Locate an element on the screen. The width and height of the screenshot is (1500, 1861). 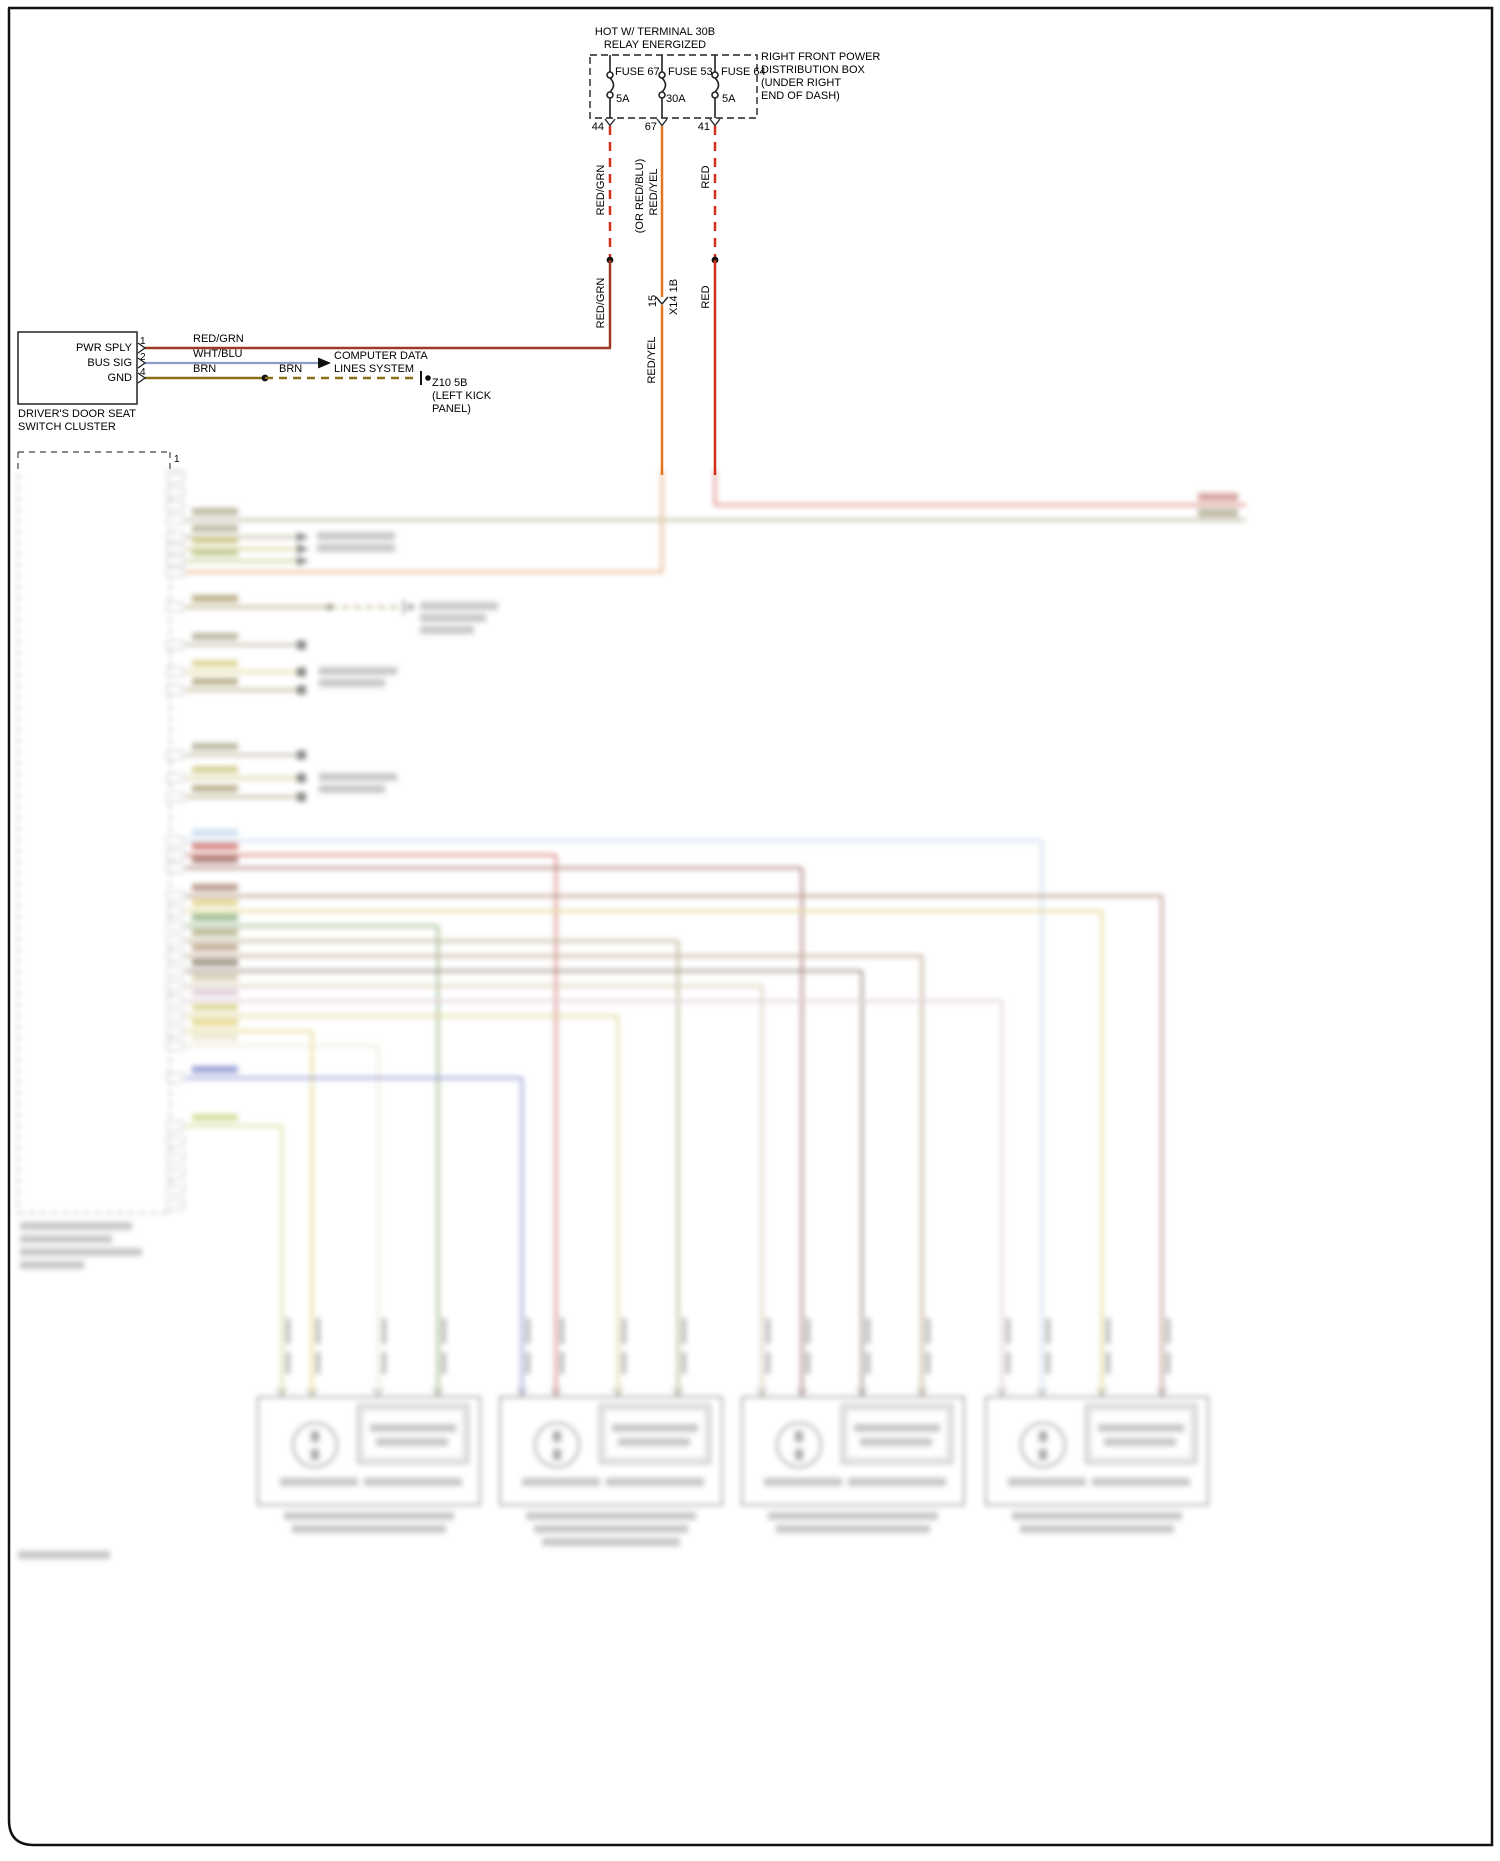
terminal-44: 44 is located at coordinates (597, 127).